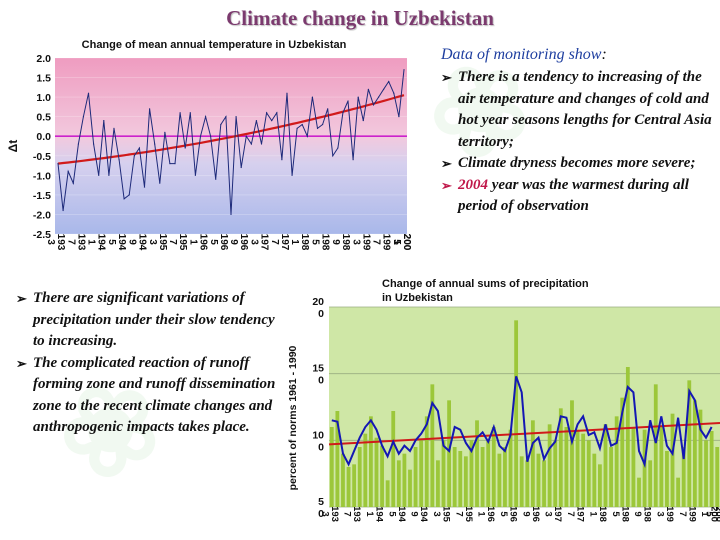 This screenshot has width=720, height=540. Describe the element at coordinates (360, 18) in the screenshot. I see `slide-title: Climate change in Uzbekistan` at that location.